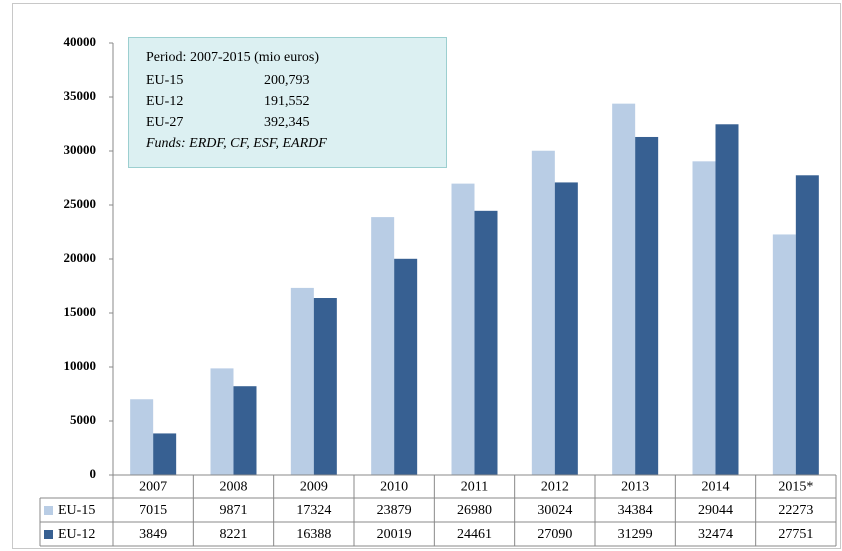 This screenshot has height=551, width=842. Describe the element at coordinates (164, 101) in the screenshot. I see `annotation-label: EU-12` at that location.